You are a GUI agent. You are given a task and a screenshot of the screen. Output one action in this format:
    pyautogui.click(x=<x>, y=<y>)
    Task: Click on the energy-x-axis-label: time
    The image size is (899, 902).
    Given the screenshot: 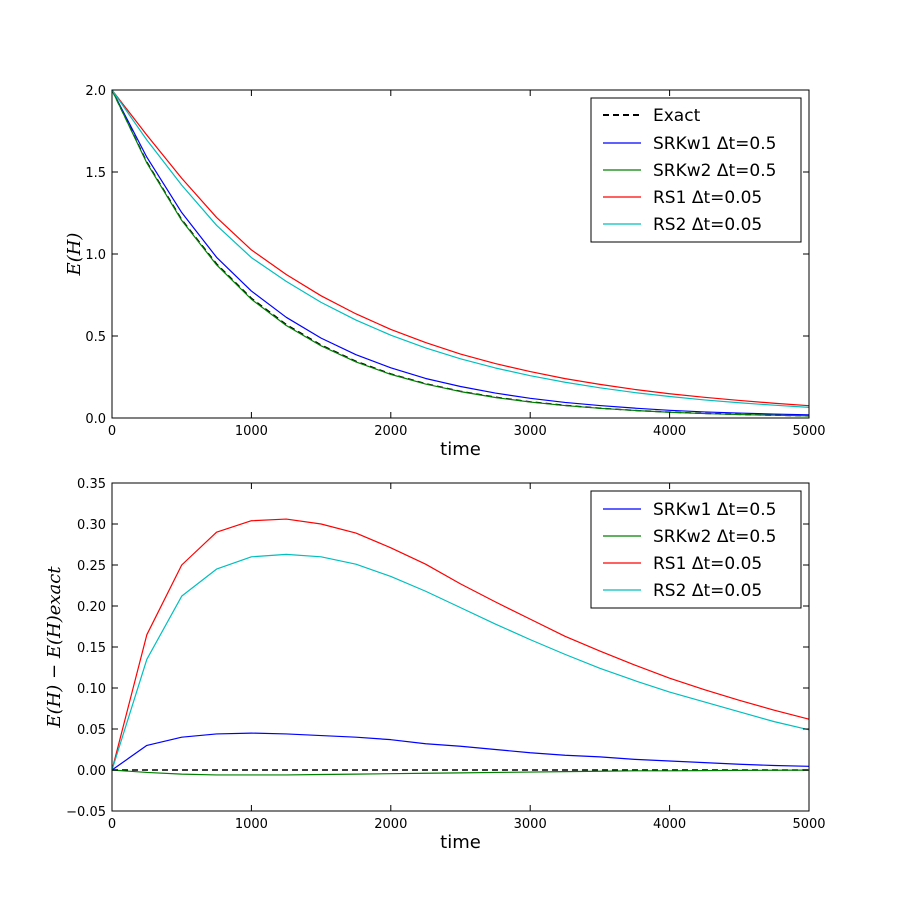 What is the action you would take?
    pyautogui.click(x=460, y=449)
    